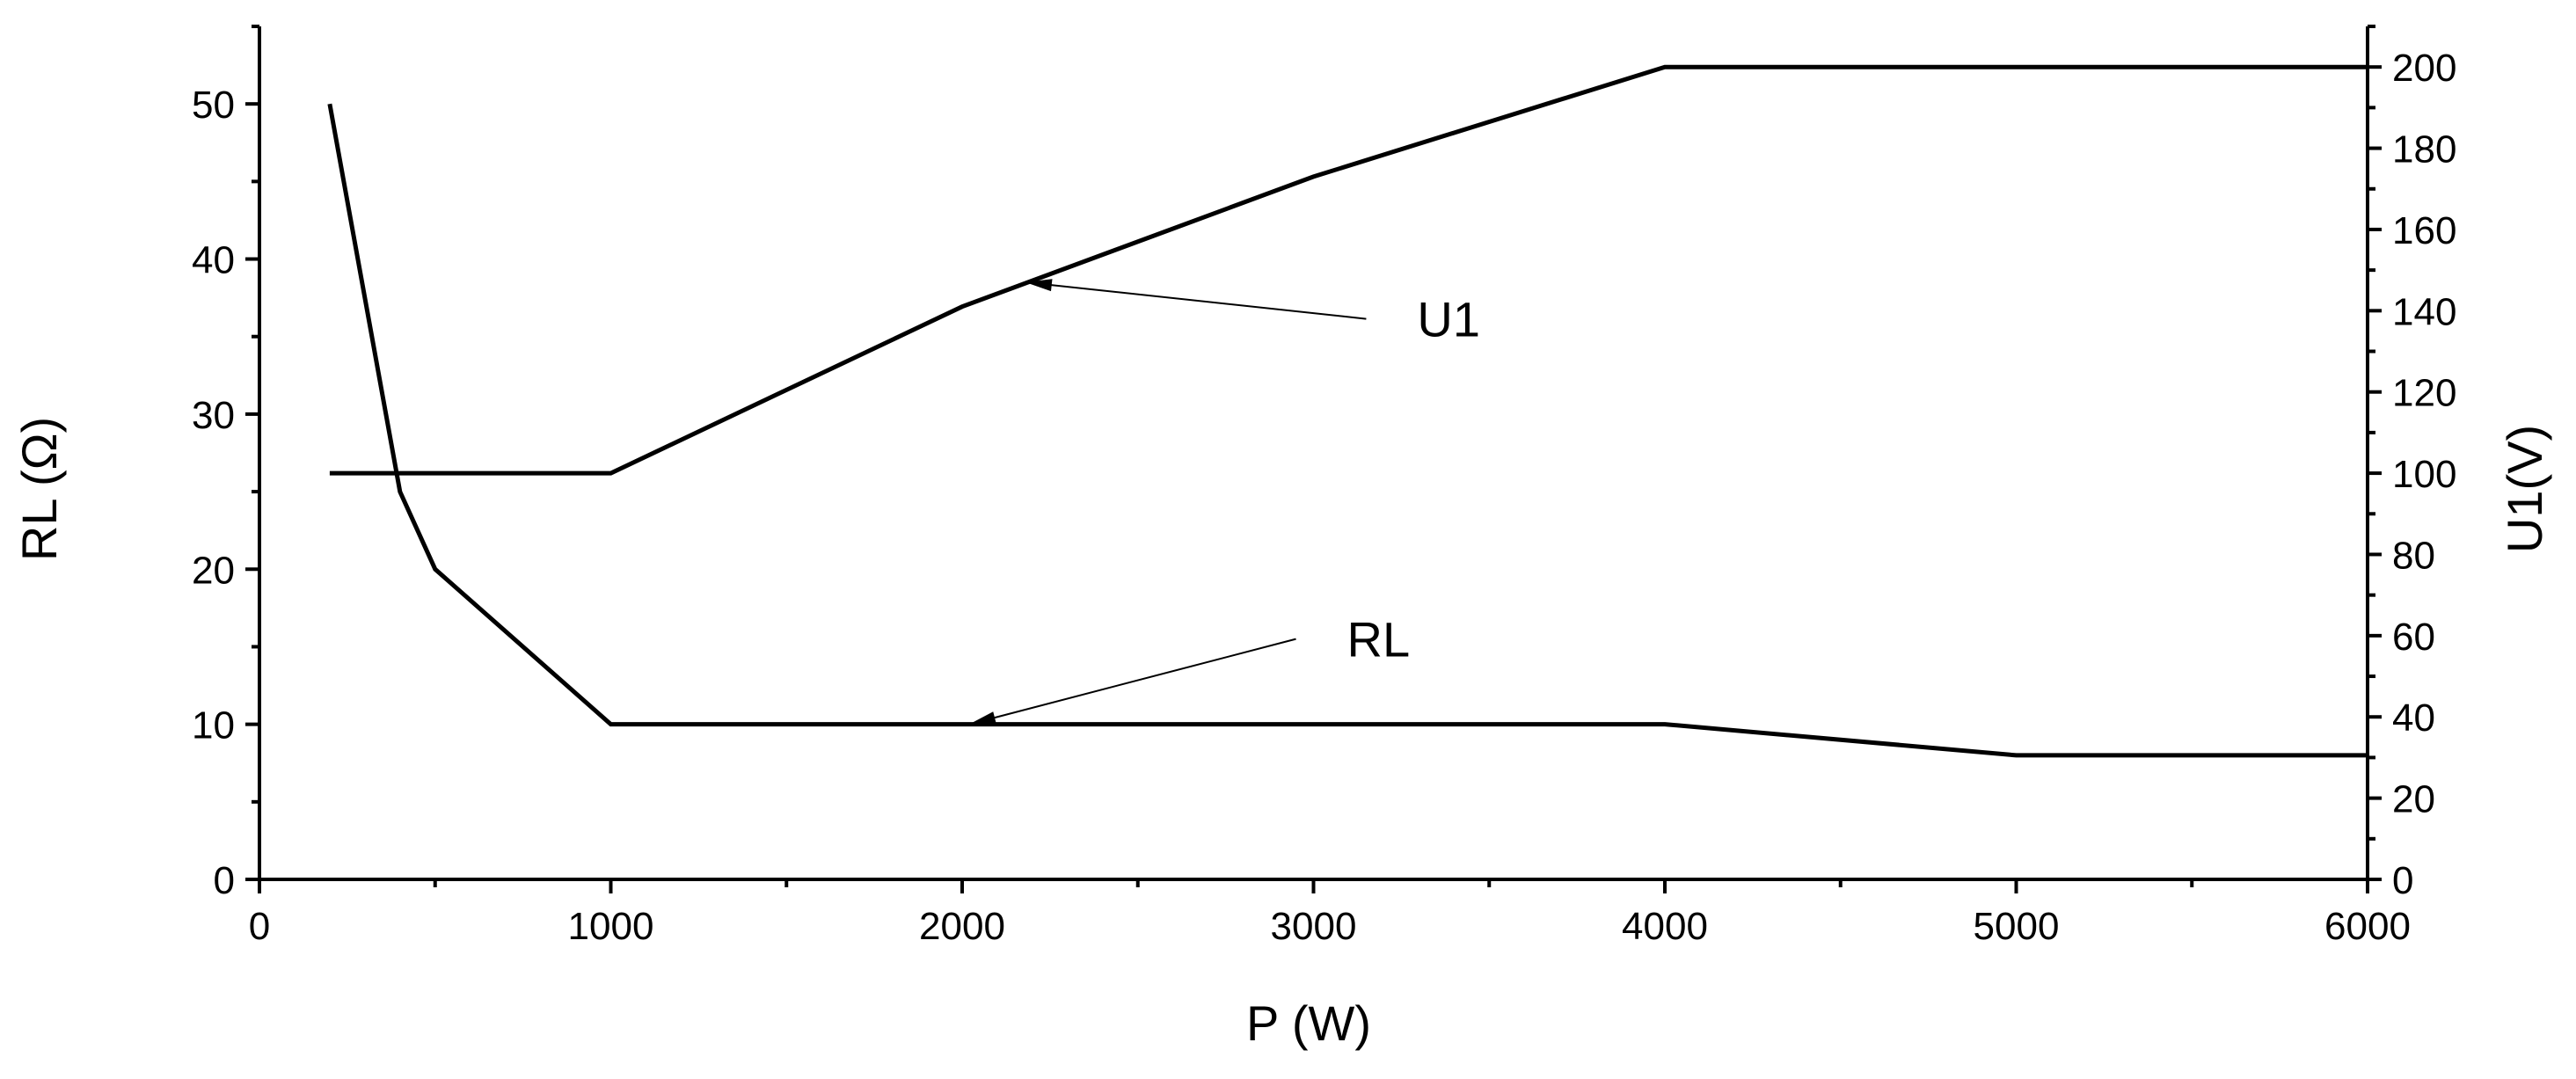 The image size is (2576, 1079). Describe the element at coordinates (213, 260) in the screenshot. I see `y-axis-left-tick-label: 40` at that location.